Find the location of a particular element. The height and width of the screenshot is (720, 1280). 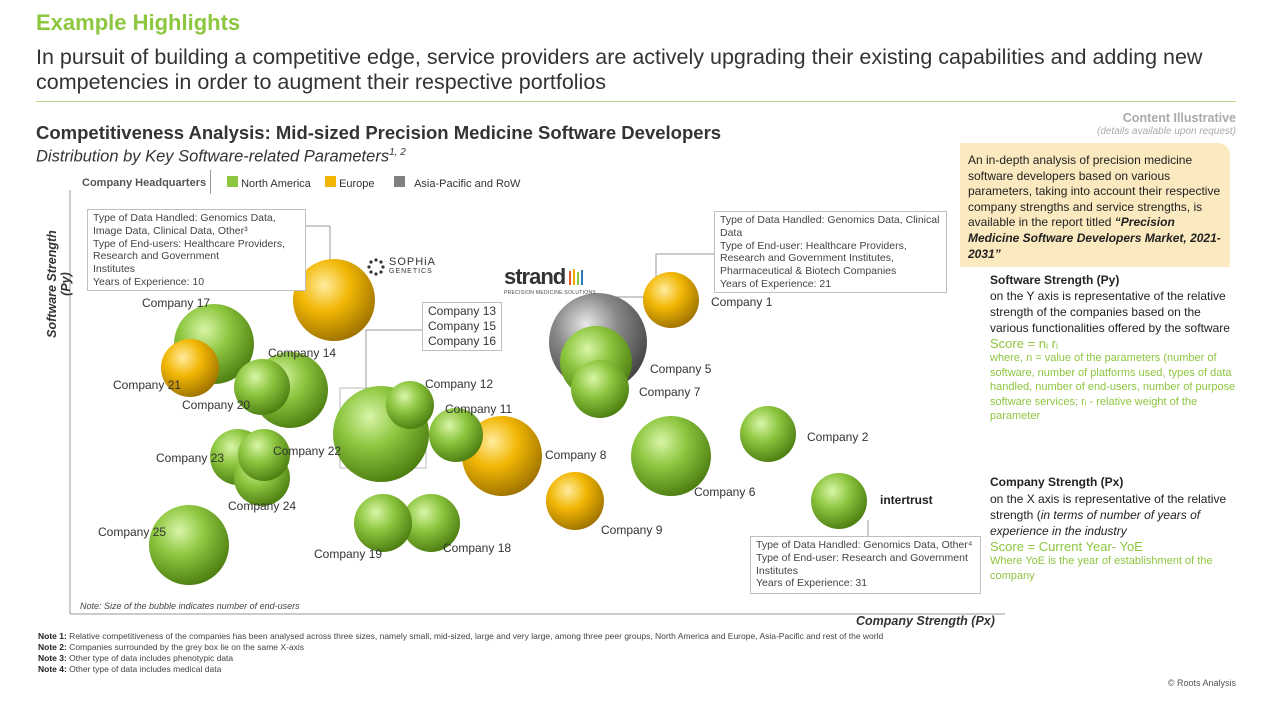

note-label: Note 4: is located at coordinates (52, 669).